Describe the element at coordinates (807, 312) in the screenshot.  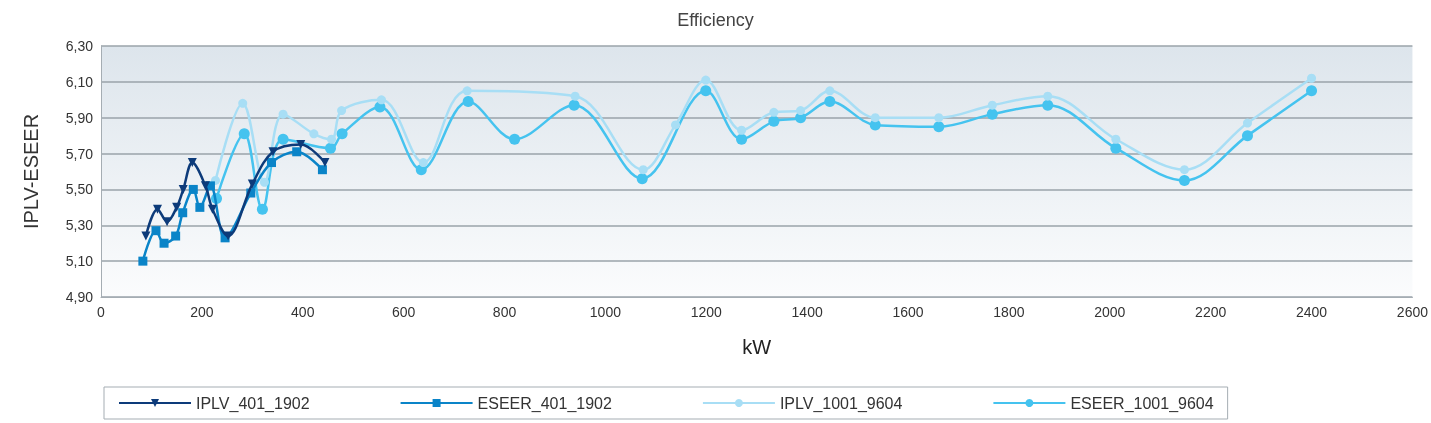
I see `x-tick-label: 1400` at that location.